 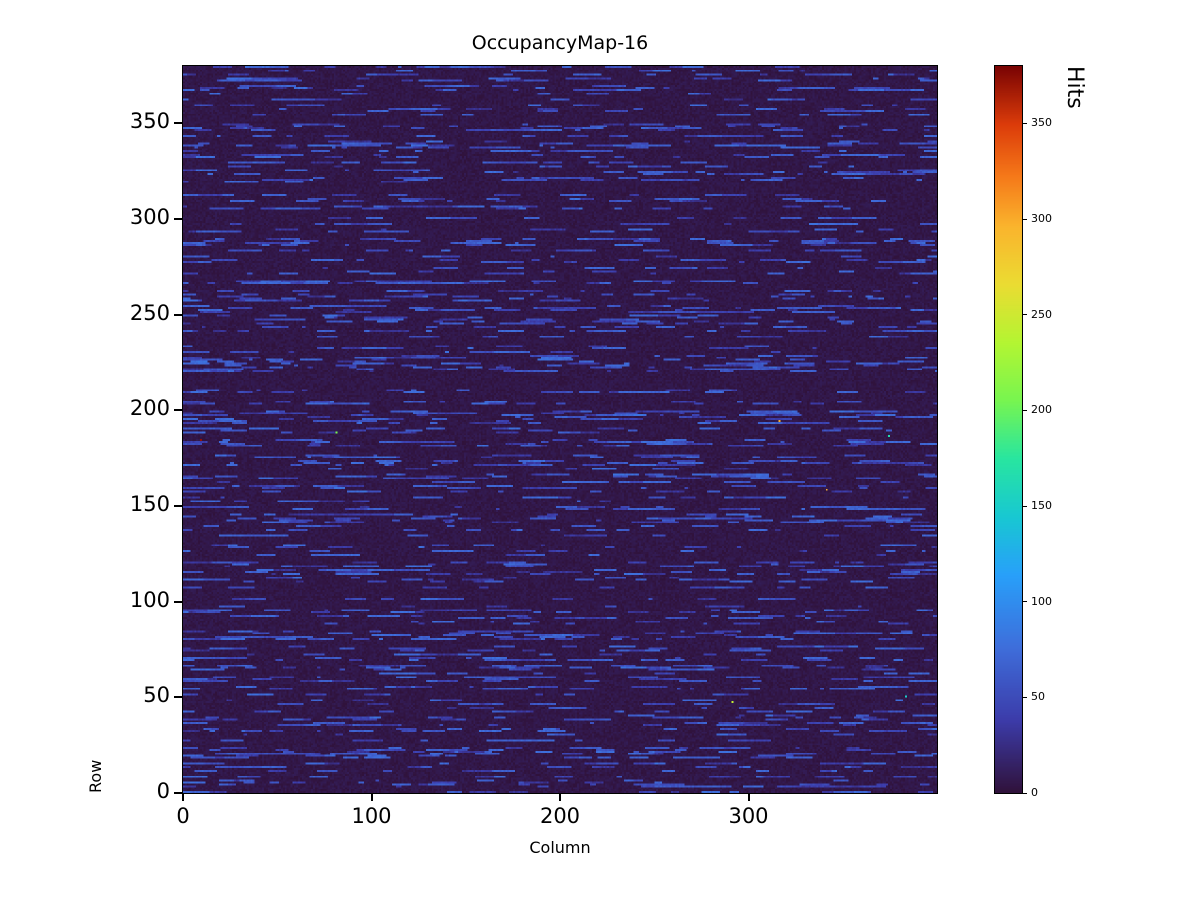 What do you see at coordinates (183, 816) in the screenshot?
I see `x-tick-label: 0` at bounding box center [183, 816].